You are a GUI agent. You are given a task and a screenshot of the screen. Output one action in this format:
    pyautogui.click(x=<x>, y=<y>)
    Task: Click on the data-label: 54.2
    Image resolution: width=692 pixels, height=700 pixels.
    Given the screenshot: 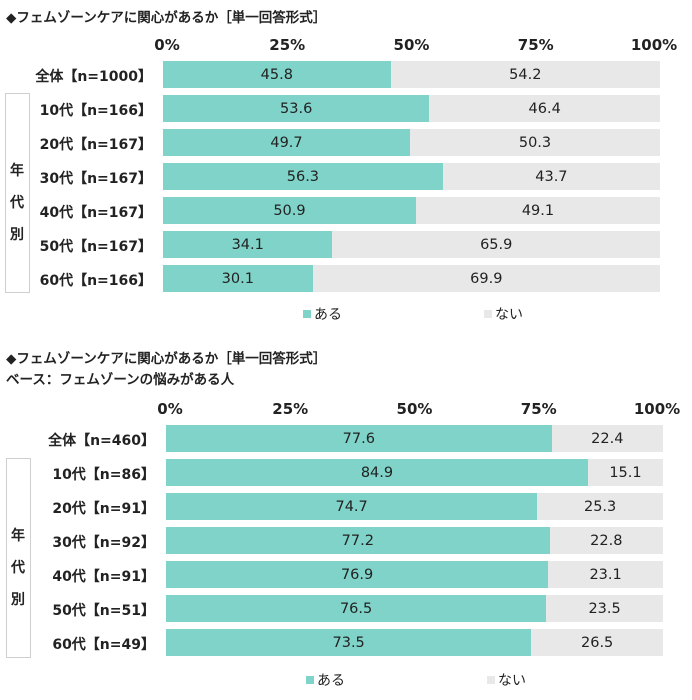 What is the action you would take?
    pyautogui.click(x=525, y=74)
    